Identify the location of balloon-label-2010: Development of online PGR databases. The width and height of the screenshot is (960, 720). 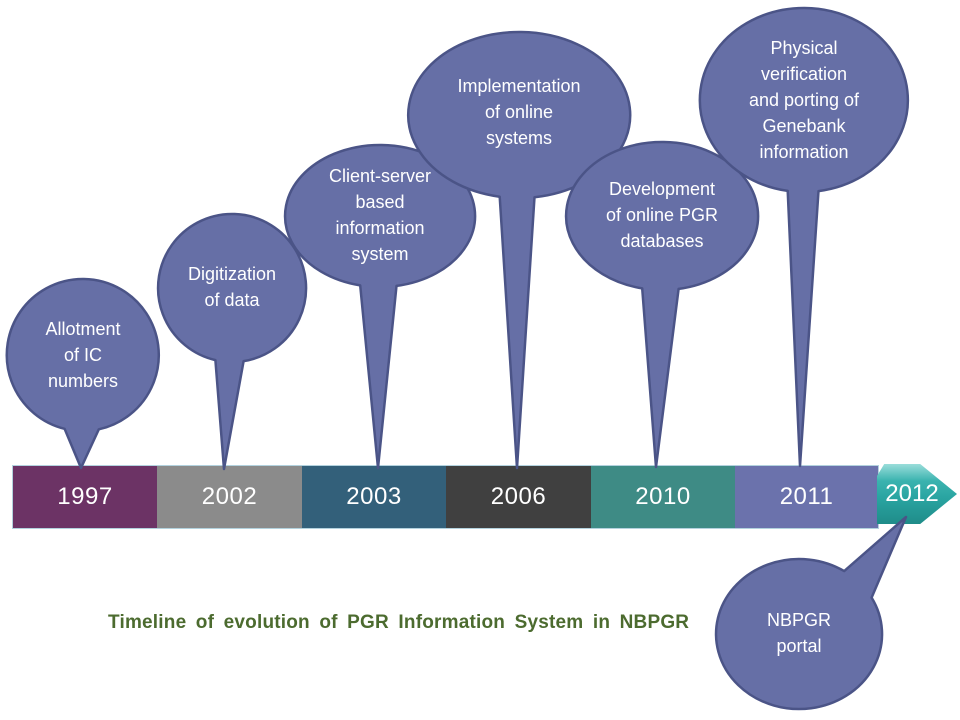
(662, 215).